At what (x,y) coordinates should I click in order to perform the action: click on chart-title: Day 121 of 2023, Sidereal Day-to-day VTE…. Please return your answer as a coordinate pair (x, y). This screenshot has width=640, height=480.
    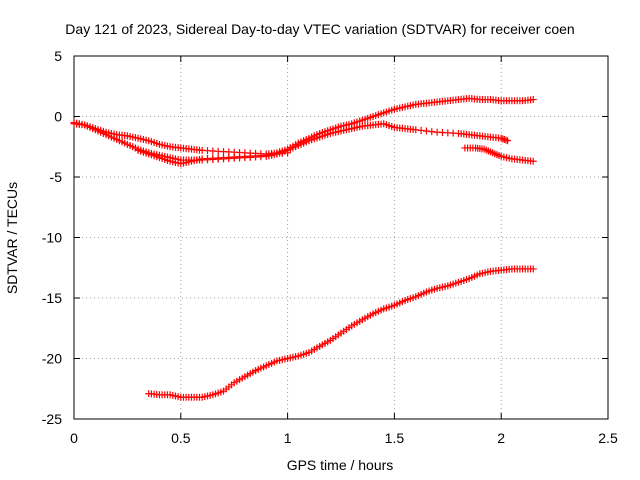
    Looking at the image, I should click on (319, 29).